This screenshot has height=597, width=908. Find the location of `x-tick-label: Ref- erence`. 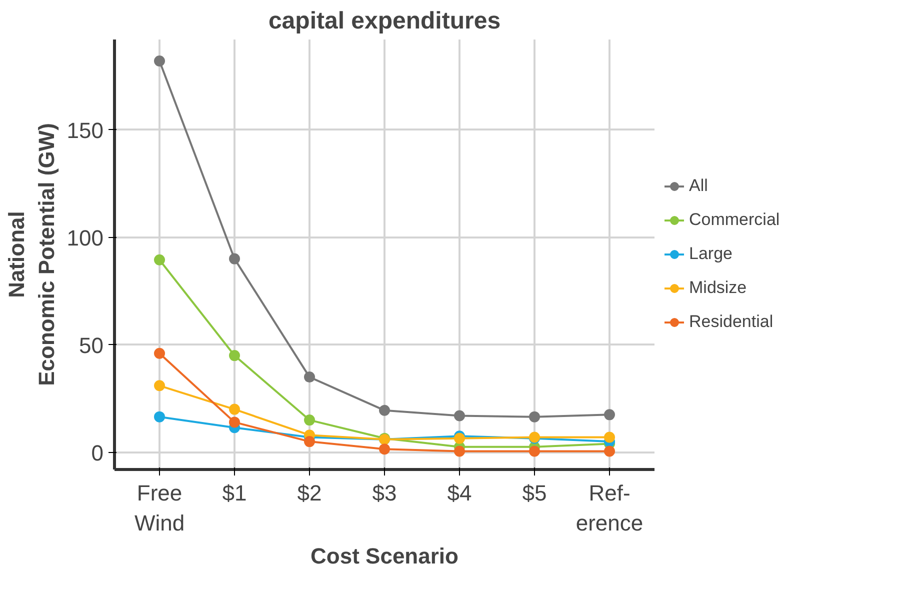

x-tick-label: Ref- erence is located at coordinates (610, 508).